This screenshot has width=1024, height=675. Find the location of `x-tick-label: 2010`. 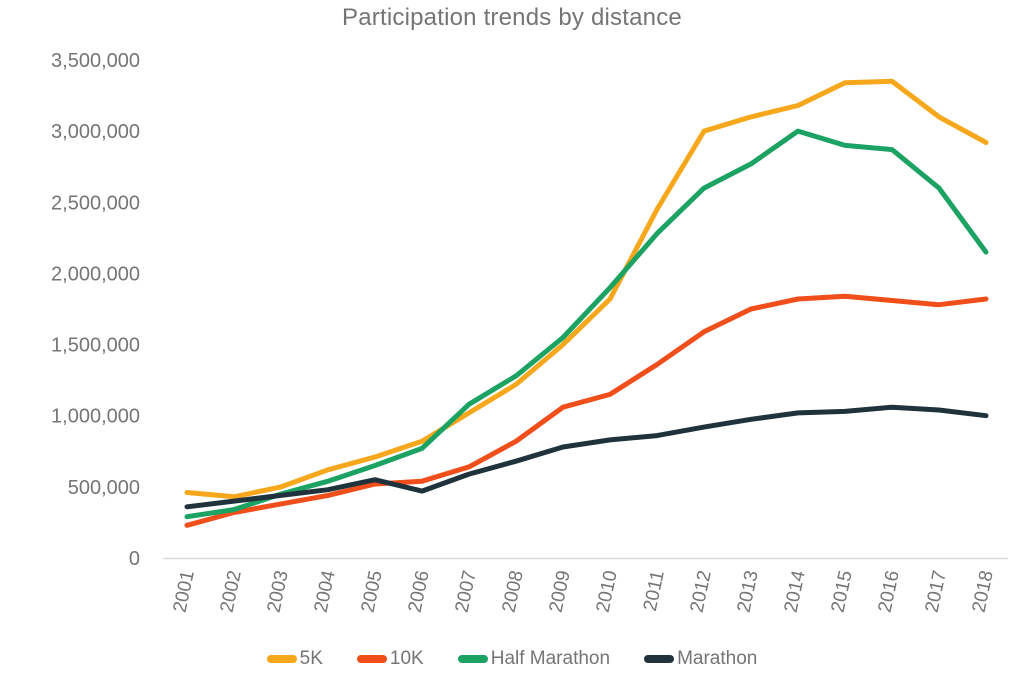

x-tick-label: 2010 is located at coordinates (607, 592).